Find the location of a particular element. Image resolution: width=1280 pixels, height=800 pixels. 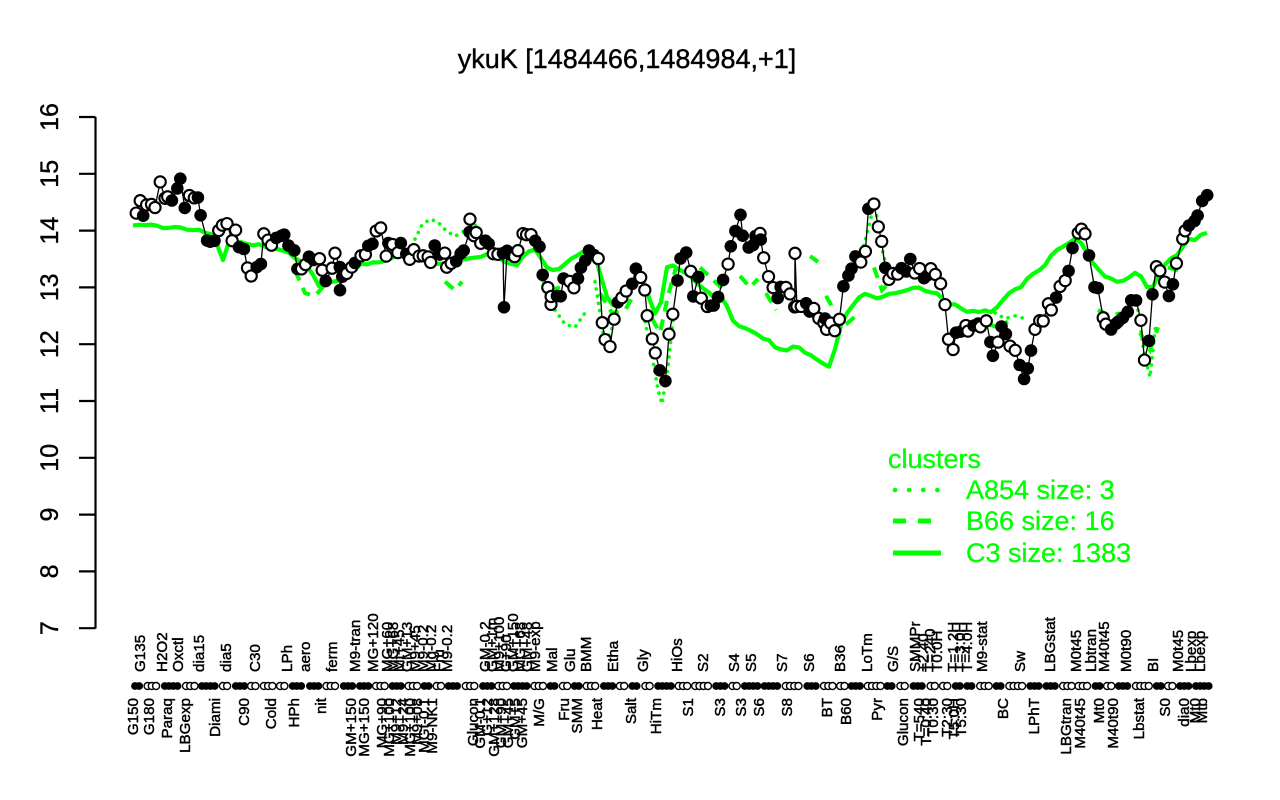

svg-text: T5:0H is located at coordinates (954, 718).